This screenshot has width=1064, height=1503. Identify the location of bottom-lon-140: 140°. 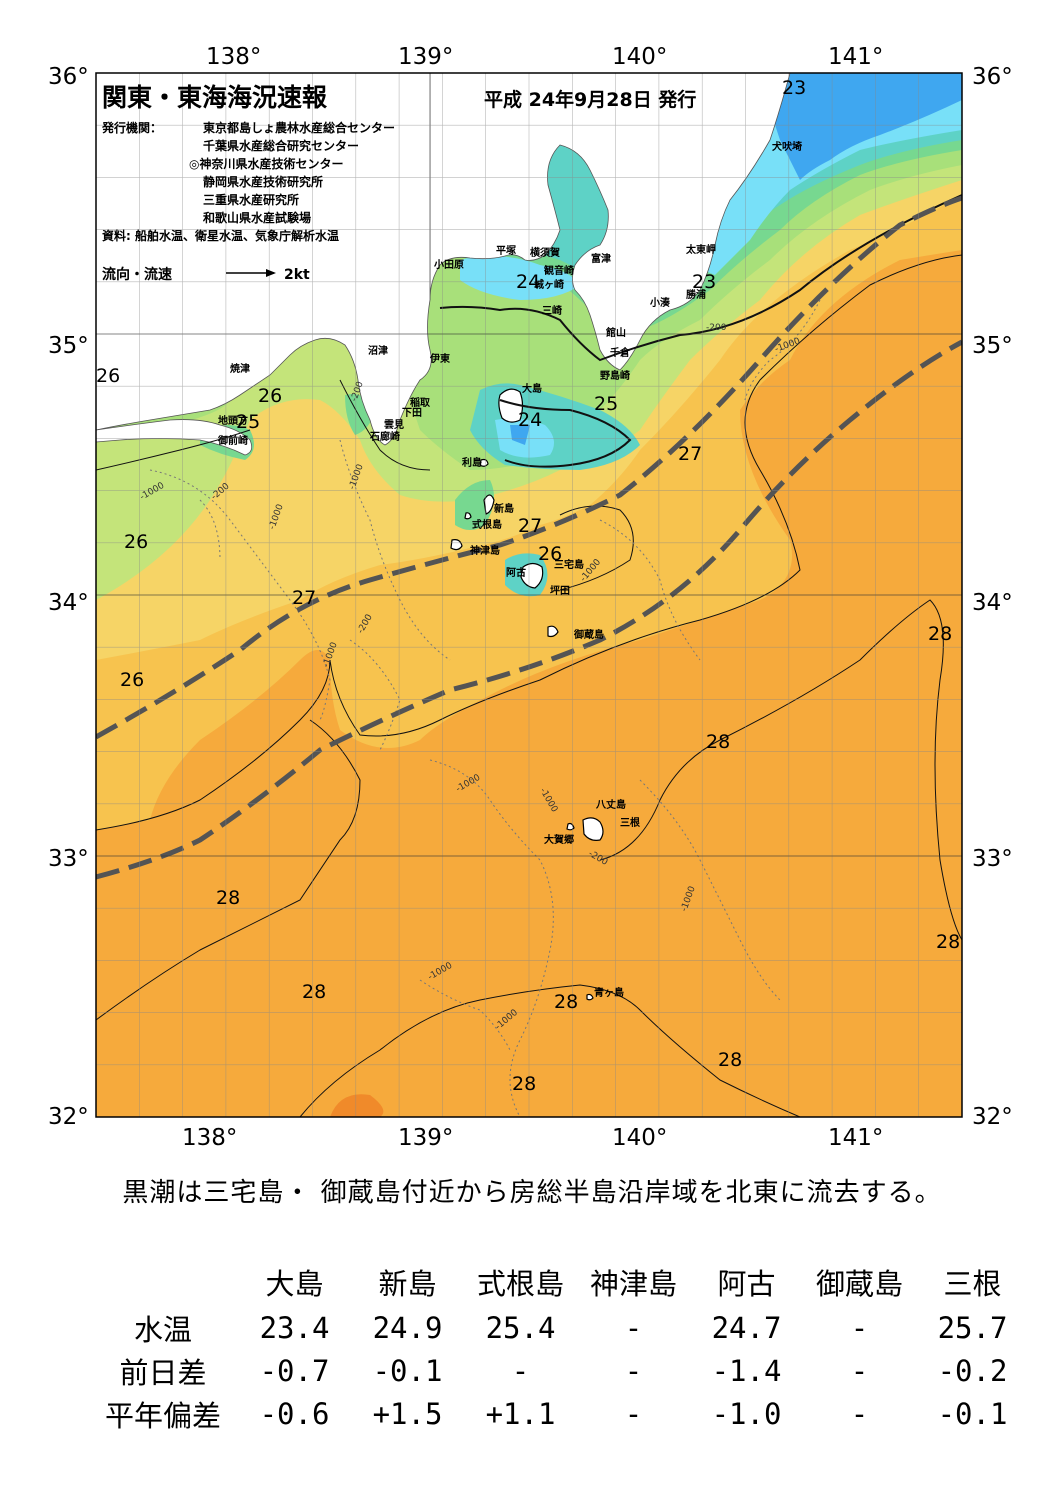
(639, 1138).